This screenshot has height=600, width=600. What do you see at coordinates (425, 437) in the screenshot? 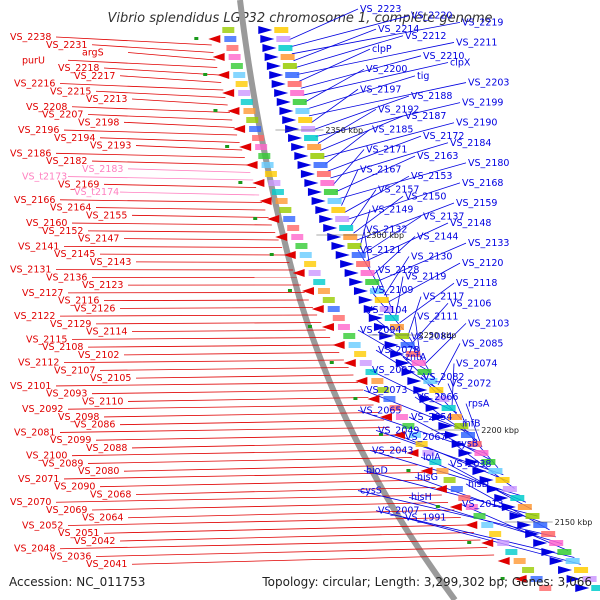
I see `forward-gene-label: VS_2067` at bounding box center [425, 437].